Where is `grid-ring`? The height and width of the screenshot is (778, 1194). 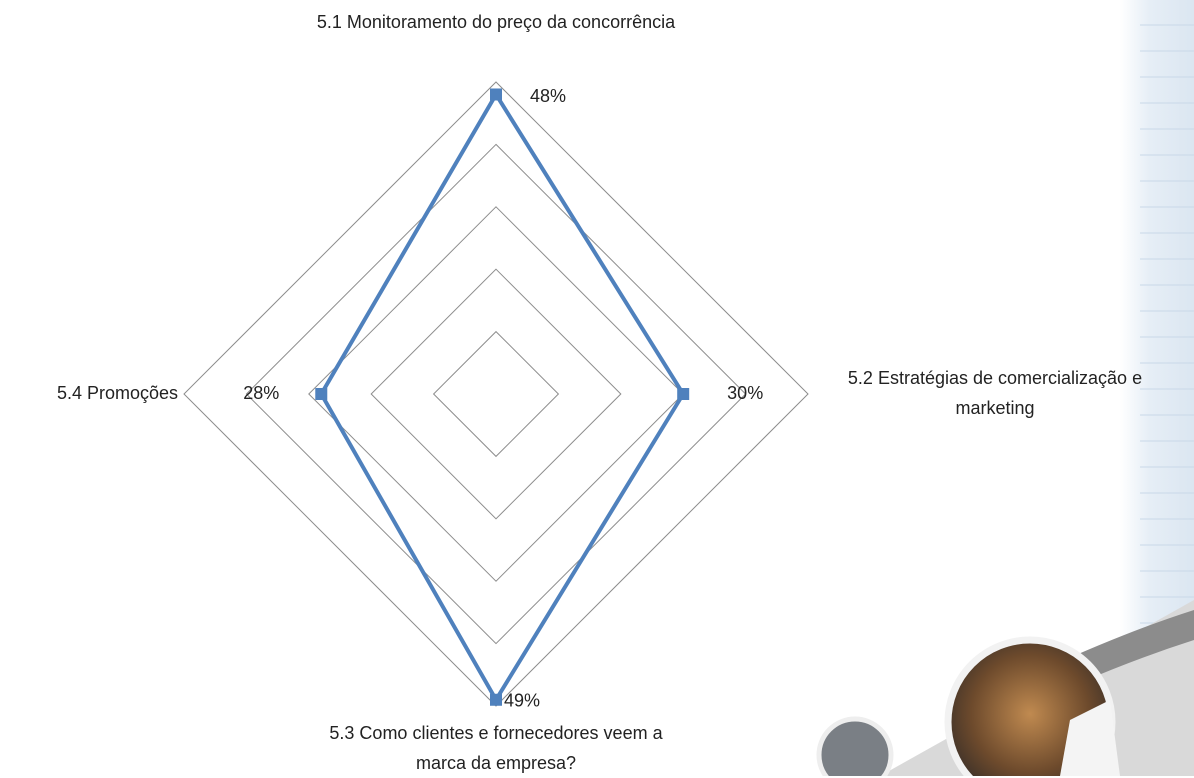 grid-ring is located at coordinates (496, 394).